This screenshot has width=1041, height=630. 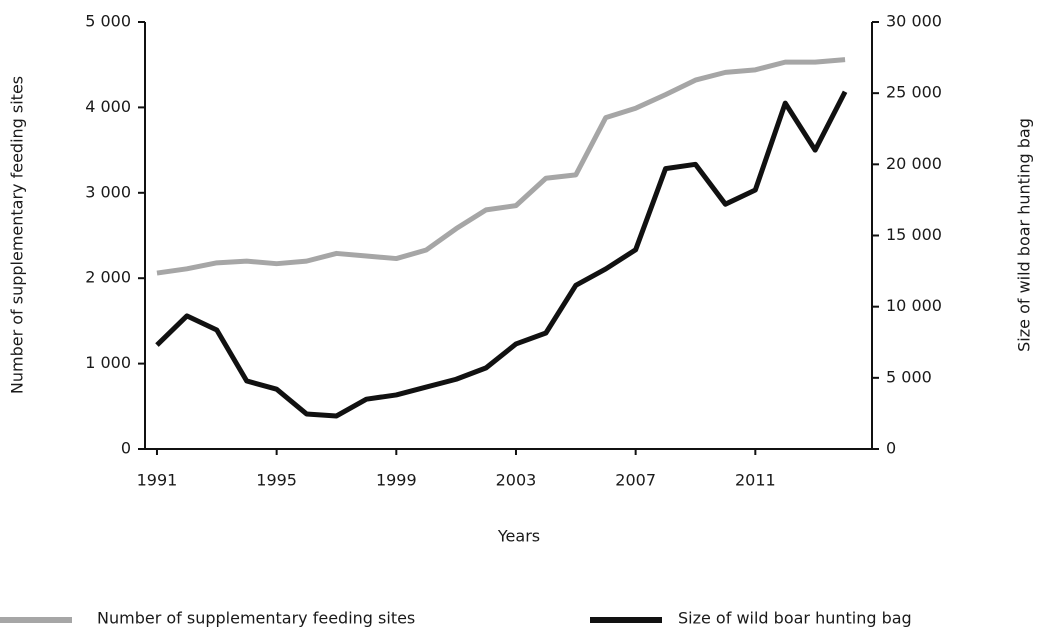 I want to click on x-tick-label: 1995, so click(x=276, y=480).